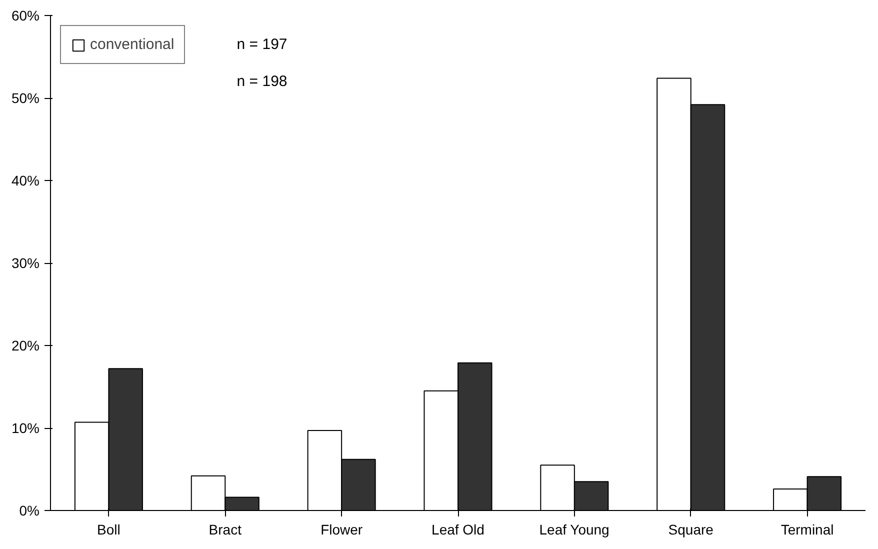  I want to click on x-tick-label: Bract, so click(225, 530).